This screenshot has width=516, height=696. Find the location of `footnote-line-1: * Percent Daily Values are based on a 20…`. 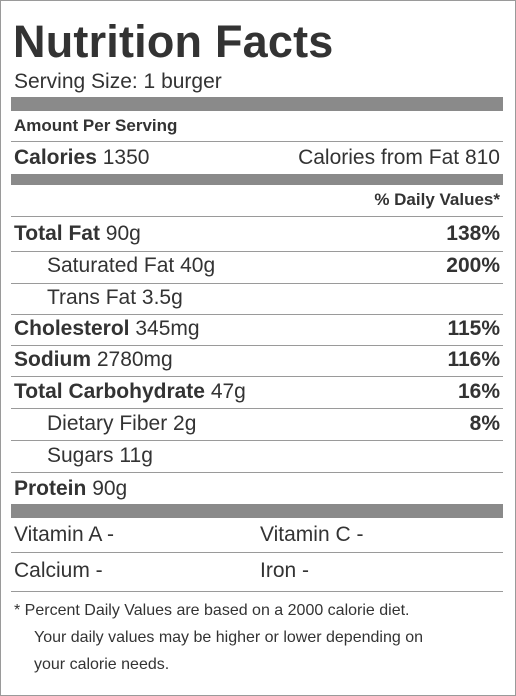

footnote-line-1: * Percent Daily Values are based on a 20… is located at coordinates (212, 610).